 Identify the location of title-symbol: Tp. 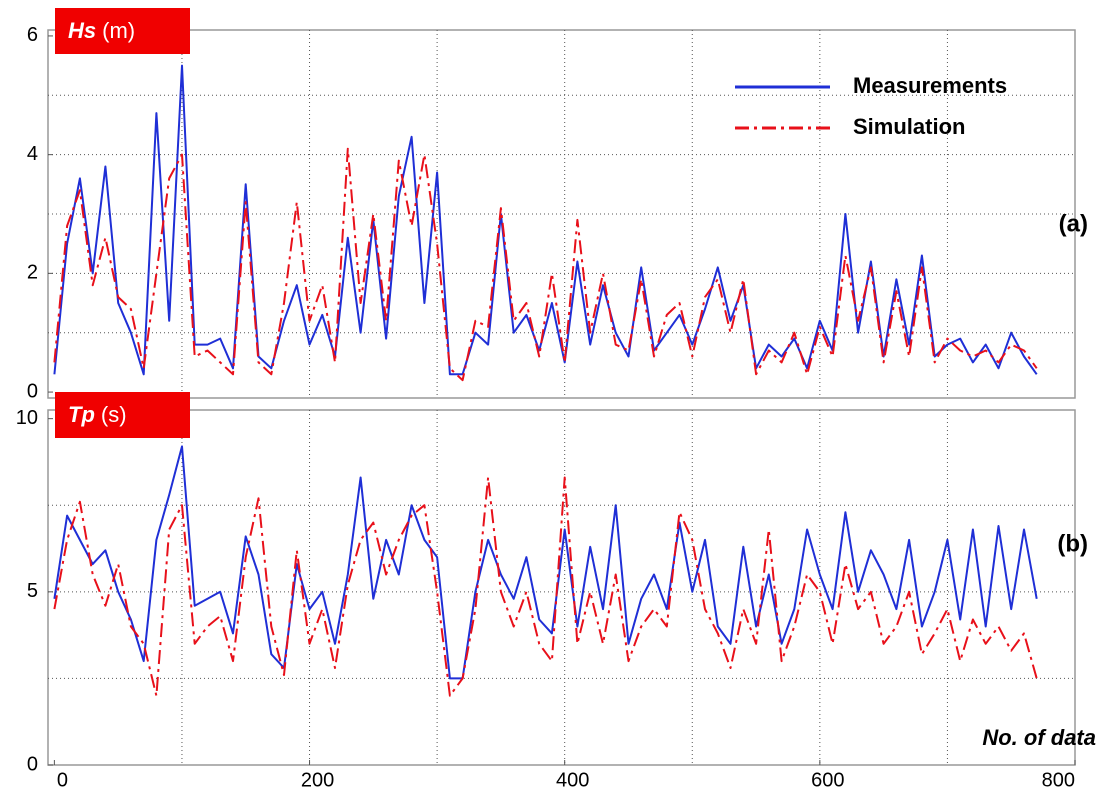
(81, 414).